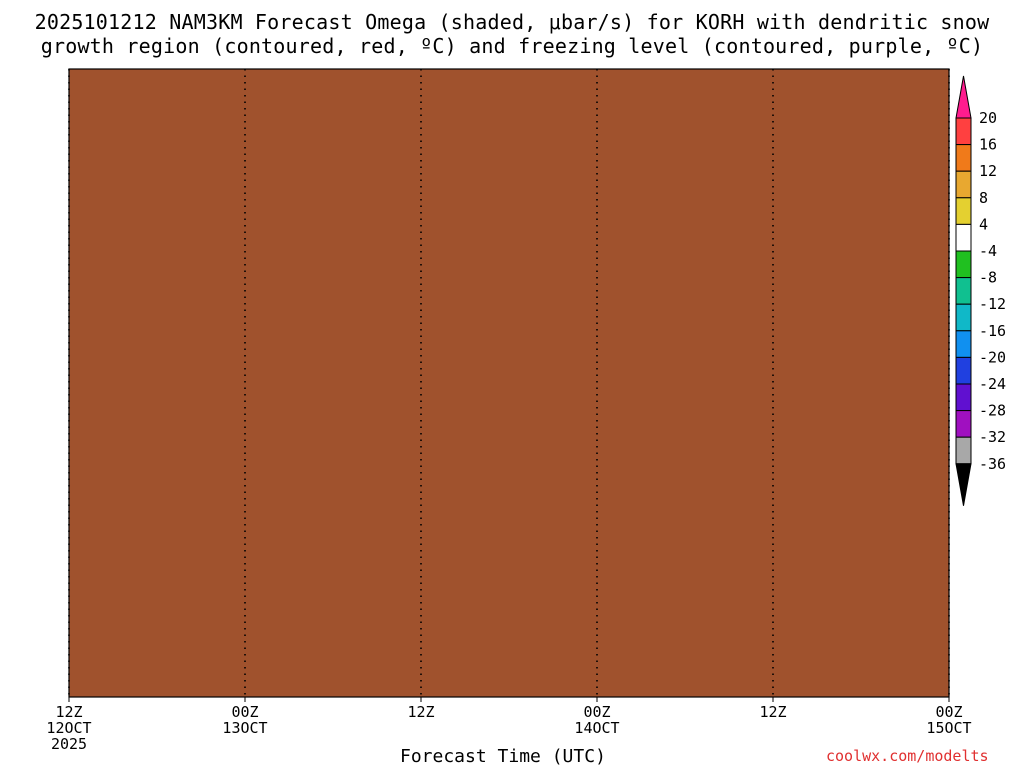 The image size is (1024, 768). I want to click on colorbar-label-11: -28, so click(992, 411).